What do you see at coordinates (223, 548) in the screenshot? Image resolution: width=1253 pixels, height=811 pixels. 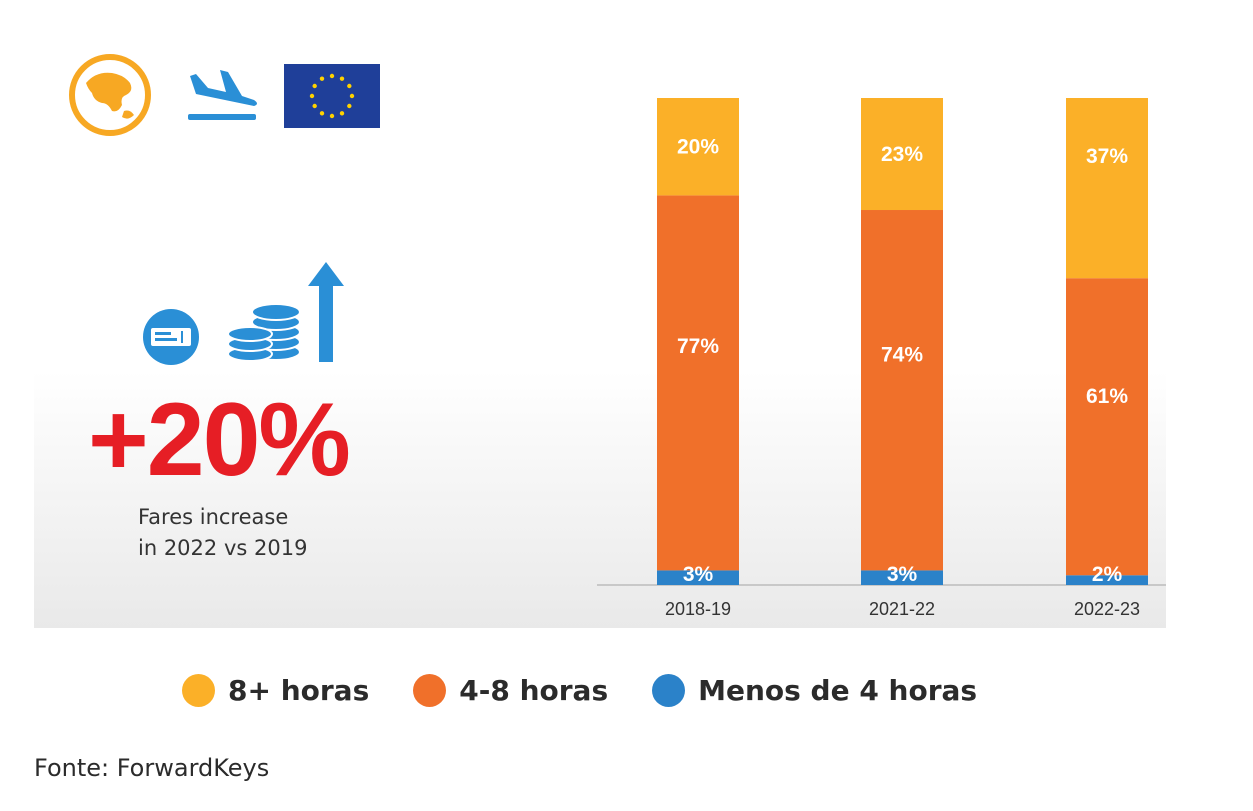 I see `caption-line-2: in 2022 vs 2019` at bounding box center [223, 548].